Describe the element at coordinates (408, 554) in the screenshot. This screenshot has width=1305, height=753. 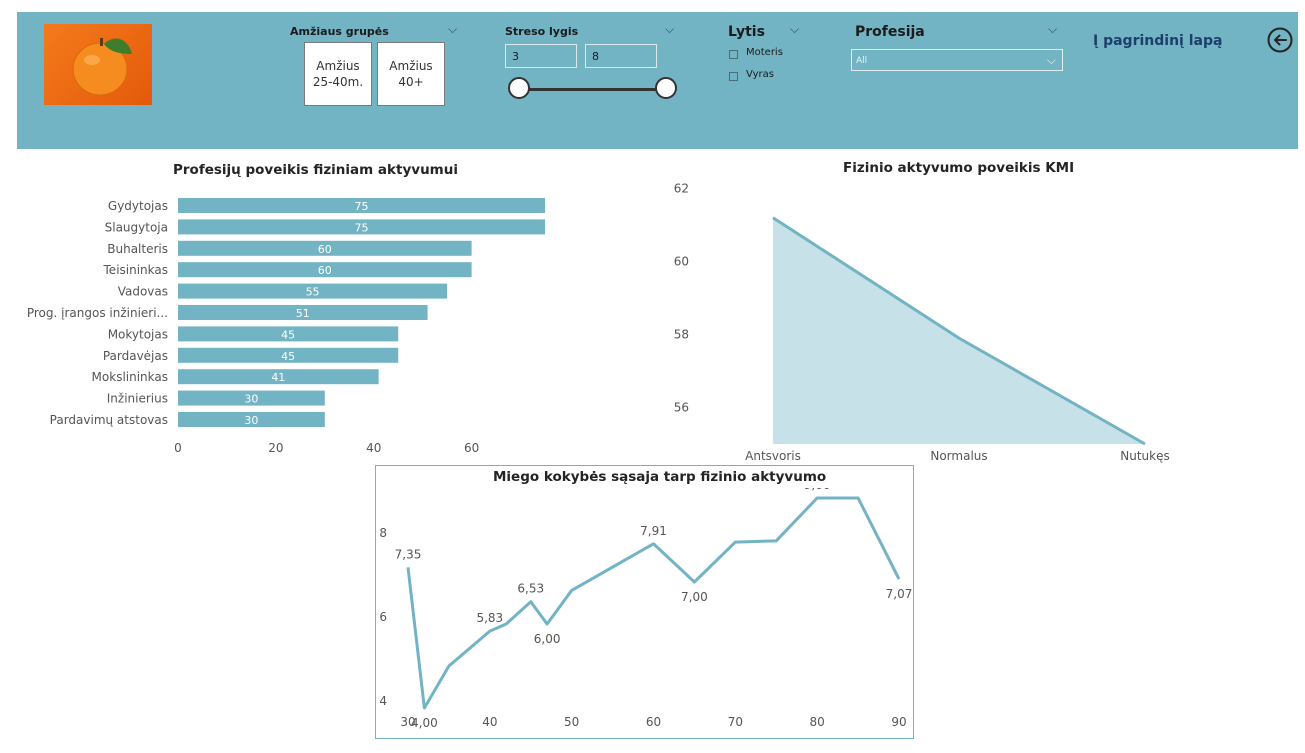
I see `data-point-label: 7,35` at that location.